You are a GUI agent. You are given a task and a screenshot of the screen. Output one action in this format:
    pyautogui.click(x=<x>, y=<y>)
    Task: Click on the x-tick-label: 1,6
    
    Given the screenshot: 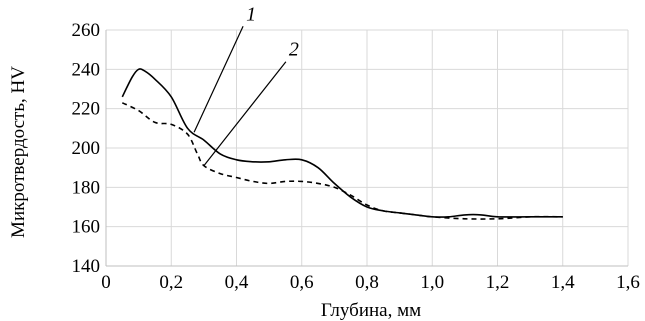 What is the action you would take?
    pyautogui.click(x=628, y=282)
    